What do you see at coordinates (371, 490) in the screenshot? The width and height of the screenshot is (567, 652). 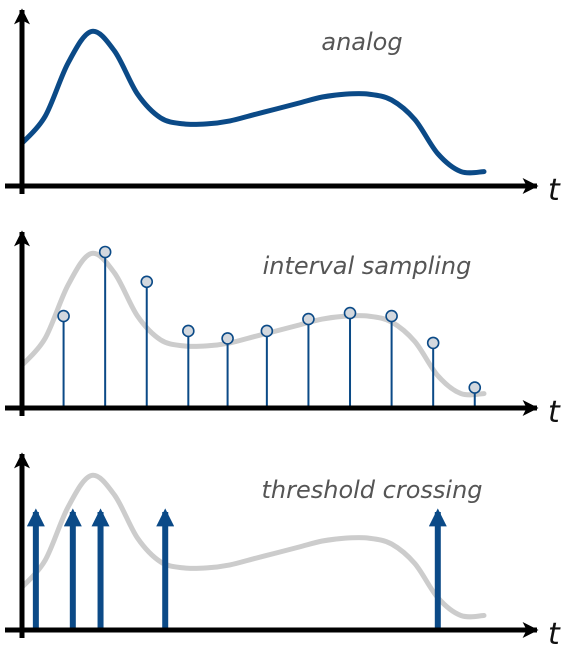 I see `threshold-crossing-label: threshold crossing` at bounding box center [371, 490].